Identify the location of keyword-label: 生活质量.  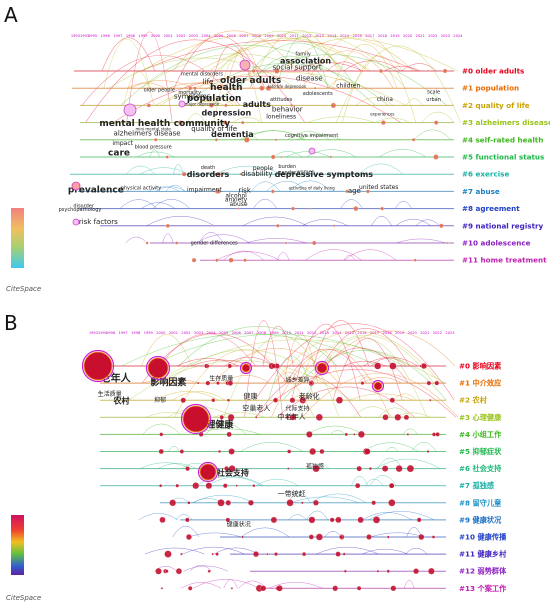
(110, 394).